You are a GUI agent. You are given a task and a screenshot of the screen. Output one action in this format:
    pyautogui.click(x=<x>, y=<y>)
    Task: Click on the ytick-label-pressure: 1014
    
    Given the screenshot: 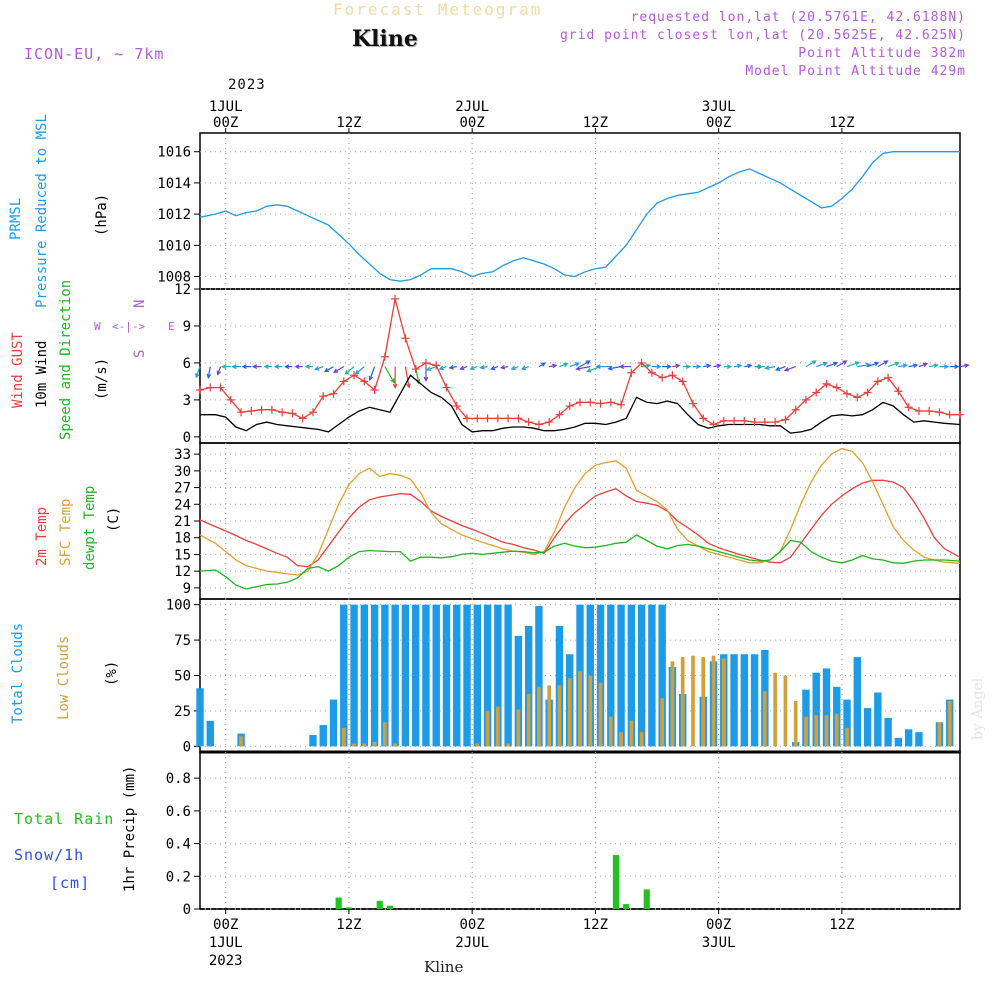 What is the action you would take?
    pyautogui.click(x=174, y=184)
    